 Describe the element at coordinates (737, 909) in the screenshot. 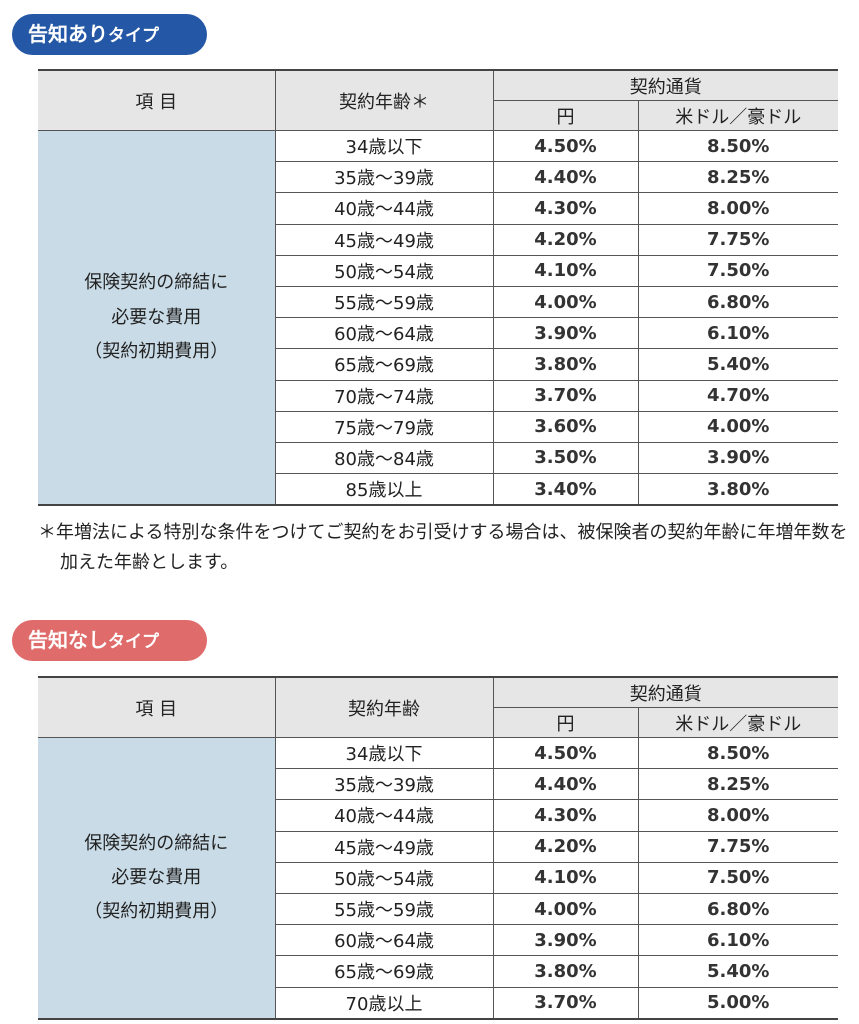

I see `usd-aud-rate-cell: 6.80%` at that location.